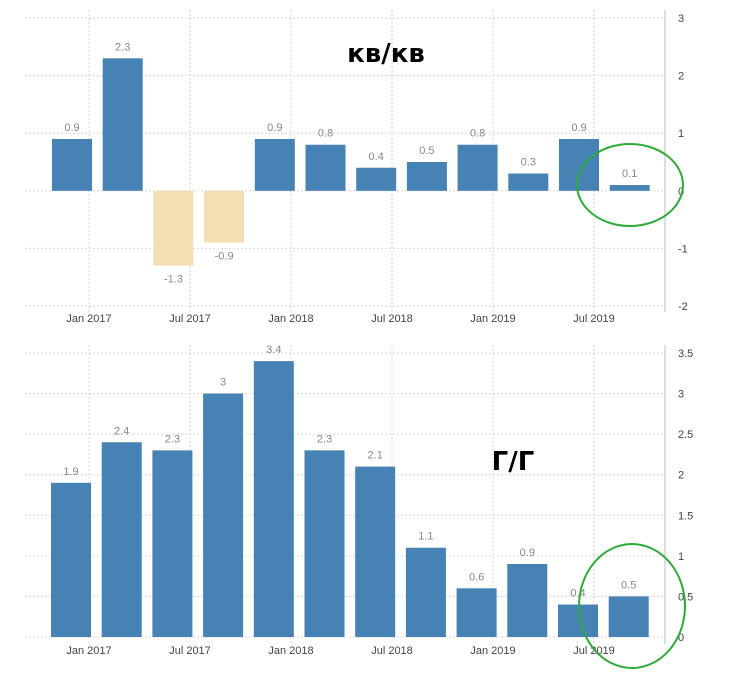 The height and width of the screenshot is (685, 730). I want to click on data-label: -1.3, so click(173, 280).